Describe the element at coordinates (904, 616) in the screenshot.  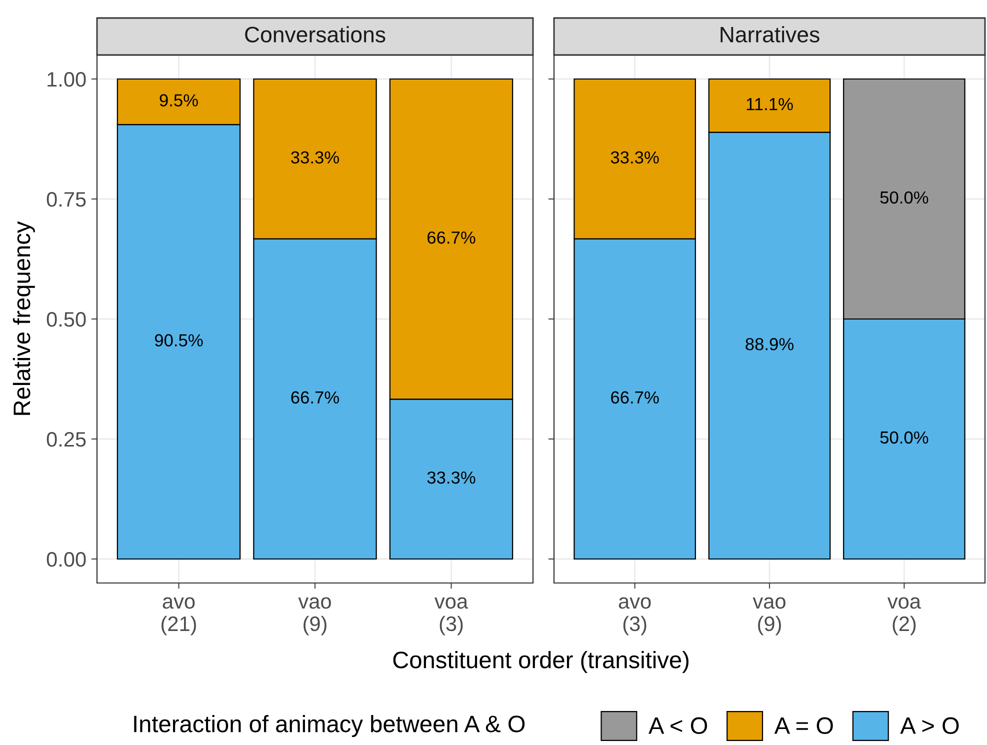
I see `x-tick-label: voa (2)` at that location.